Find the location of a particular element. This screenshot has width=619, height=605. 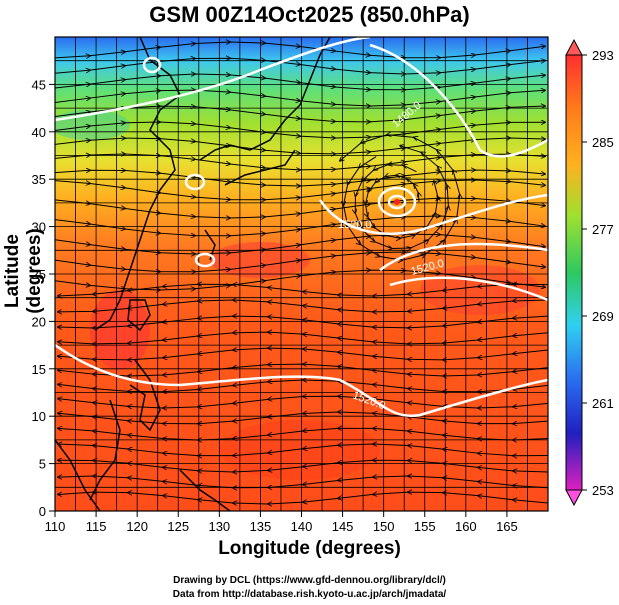

x-tick-label: 135 is located at coordinates (261, 526).